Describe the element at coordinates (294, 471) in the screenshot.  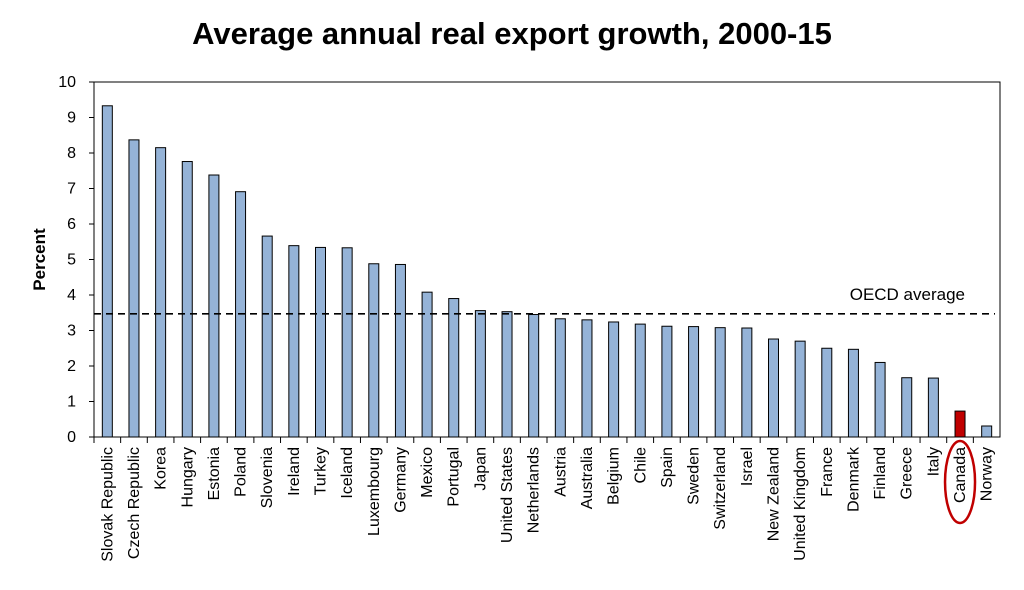
I see `category-label: Ireland` at that location.